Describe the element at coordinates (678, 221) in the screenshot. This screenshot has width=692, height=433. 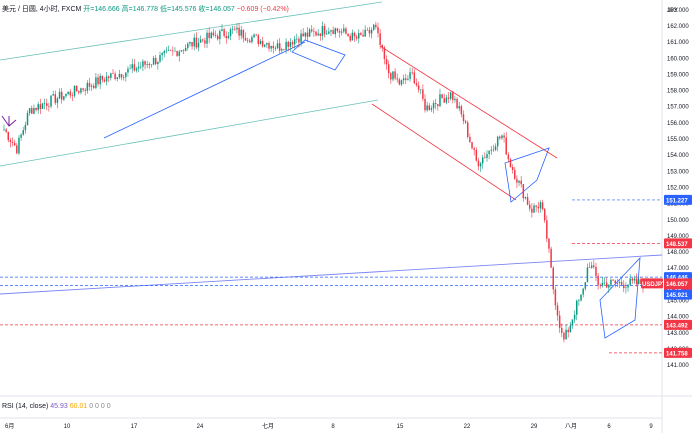
I see `y-tick-label: 150.000` at that location.